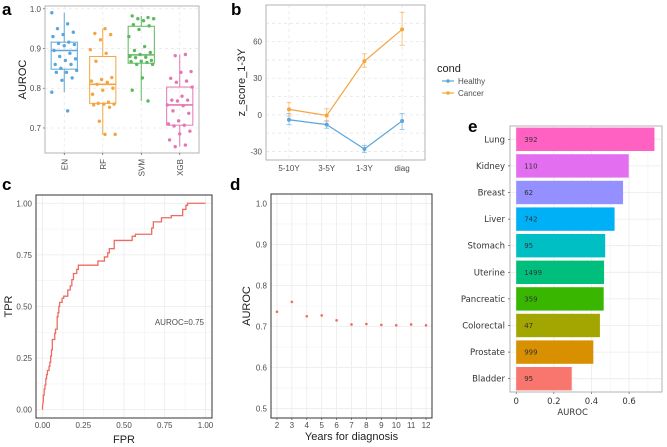  Describe the element at coordinates (533, 273) in the screenshot. I see `bar-count-label: 1499` at that location.